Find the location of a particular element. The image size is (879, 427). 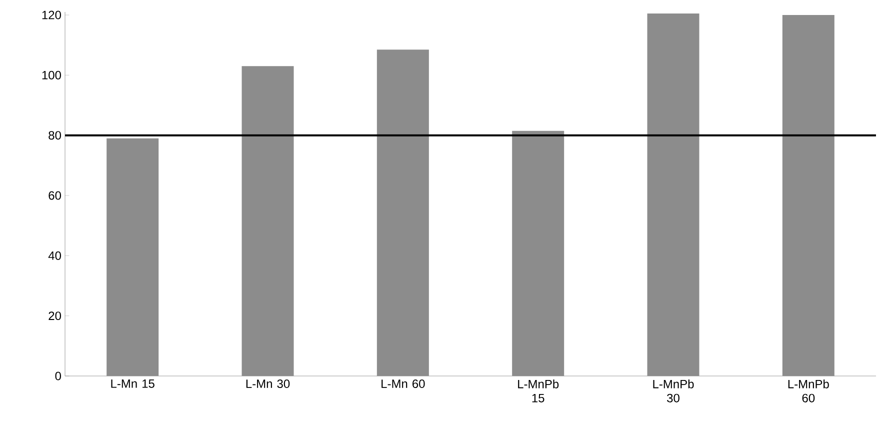

y-tick-label: 20 is located at coordinates (55, 316).